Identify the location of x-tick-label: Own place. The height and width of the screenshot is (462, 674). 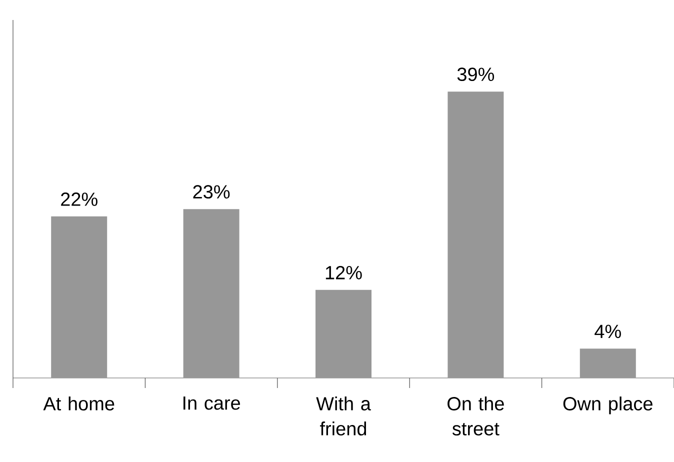
(607, 405).